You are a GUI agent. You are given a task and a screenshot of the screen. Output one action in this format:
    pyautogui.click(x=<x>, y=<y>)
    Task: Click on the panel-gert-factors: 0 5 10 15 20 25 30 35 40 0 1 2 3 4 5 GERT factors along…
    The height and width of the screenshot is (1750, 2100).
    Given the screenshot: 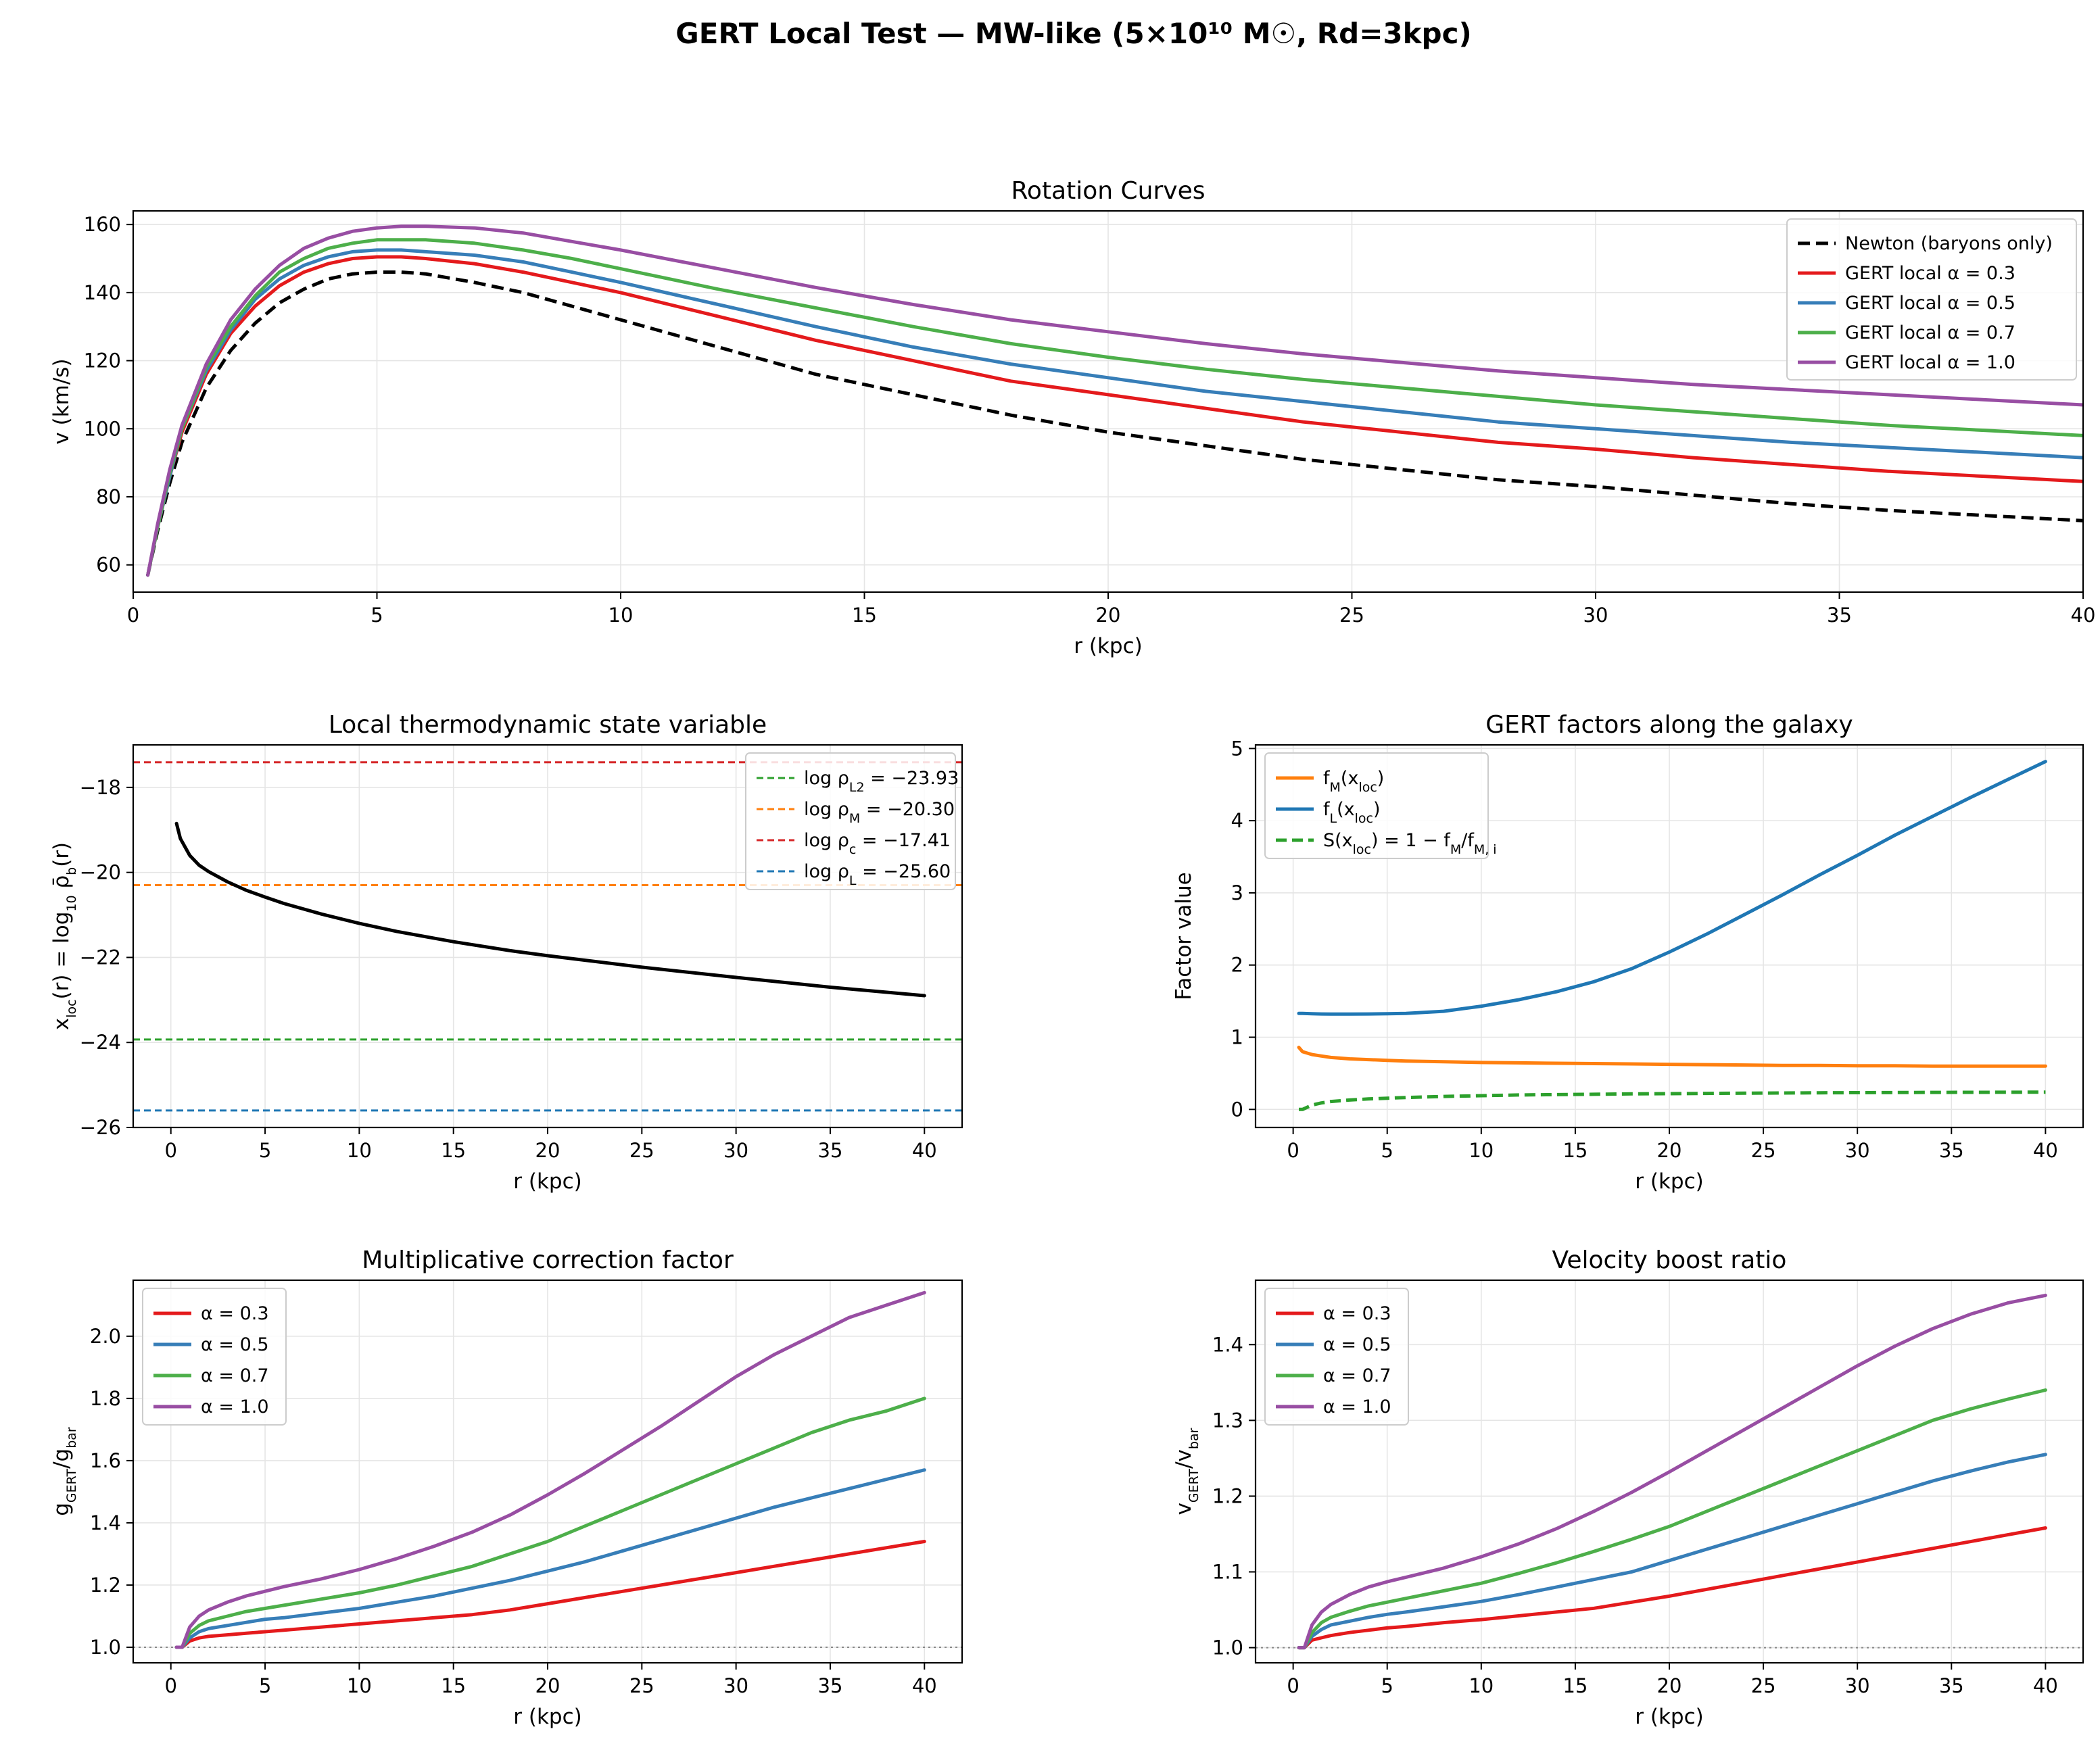 What is the action you would take?
    pyautogui.click(x=1628, y=952)
    